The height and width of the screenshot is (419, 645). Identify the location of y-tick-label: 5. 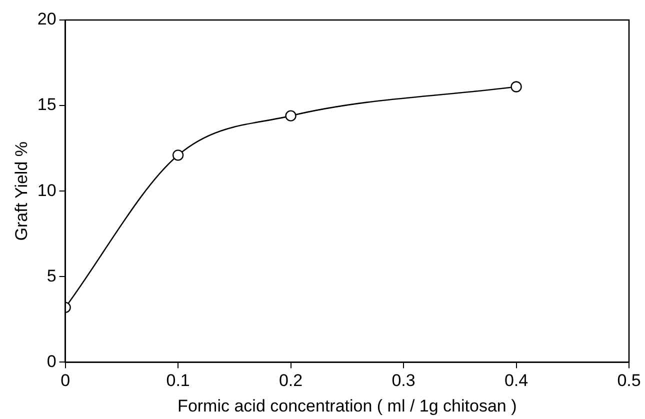
(51, 276).